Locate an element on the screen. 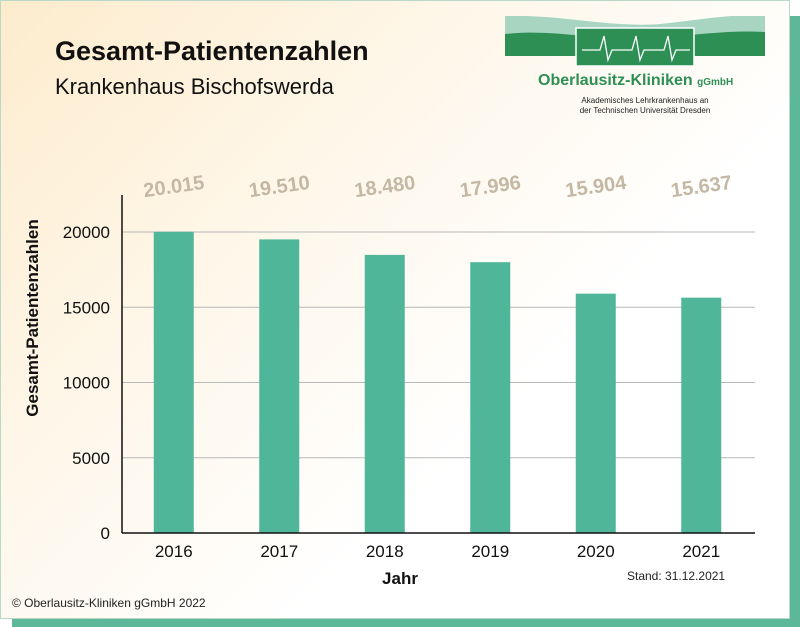 Image resolution: width=800 pixels, height=627 pixels. logo-monitor is located at coordinates (635, 47).